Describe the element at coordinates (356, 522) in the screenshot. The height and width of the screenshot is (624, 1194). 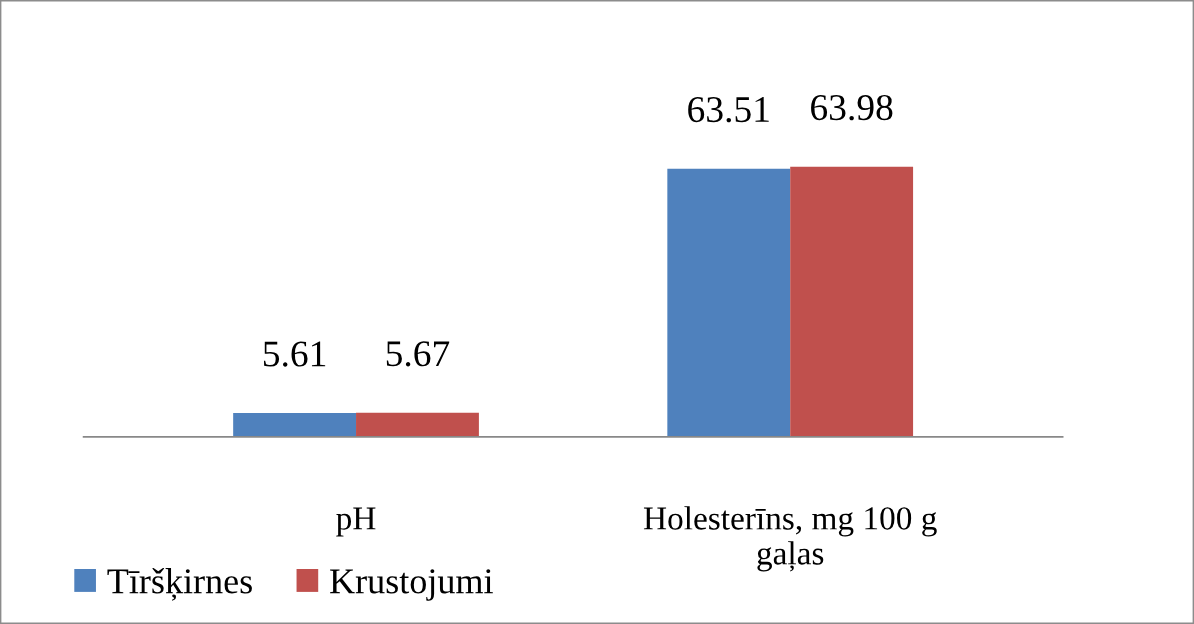
I see `x-tick-label: pH` at that location.